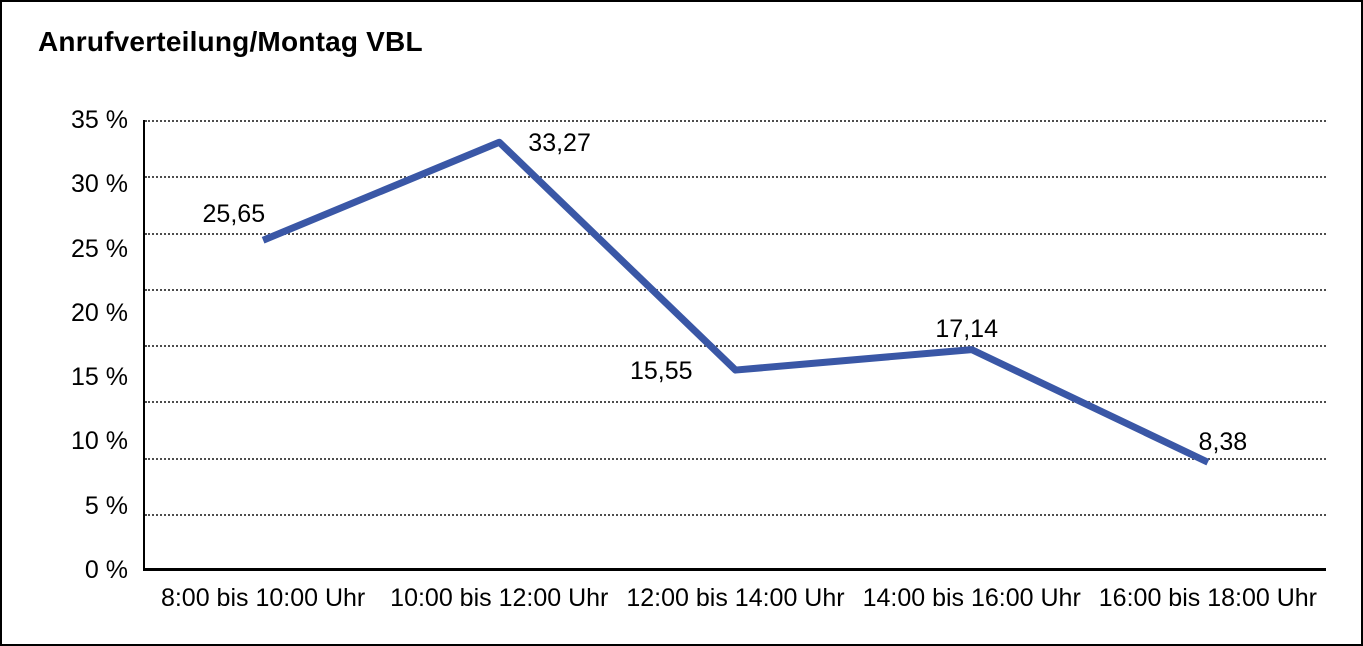 Image resolution: width=1363 pixels, height=646 pixels. What do you see at coordinates (971, 598) in the screenshot?
I see `x-tick-label: 14:00 bis 16:00 Uhr` at bounding box center [971, 598].